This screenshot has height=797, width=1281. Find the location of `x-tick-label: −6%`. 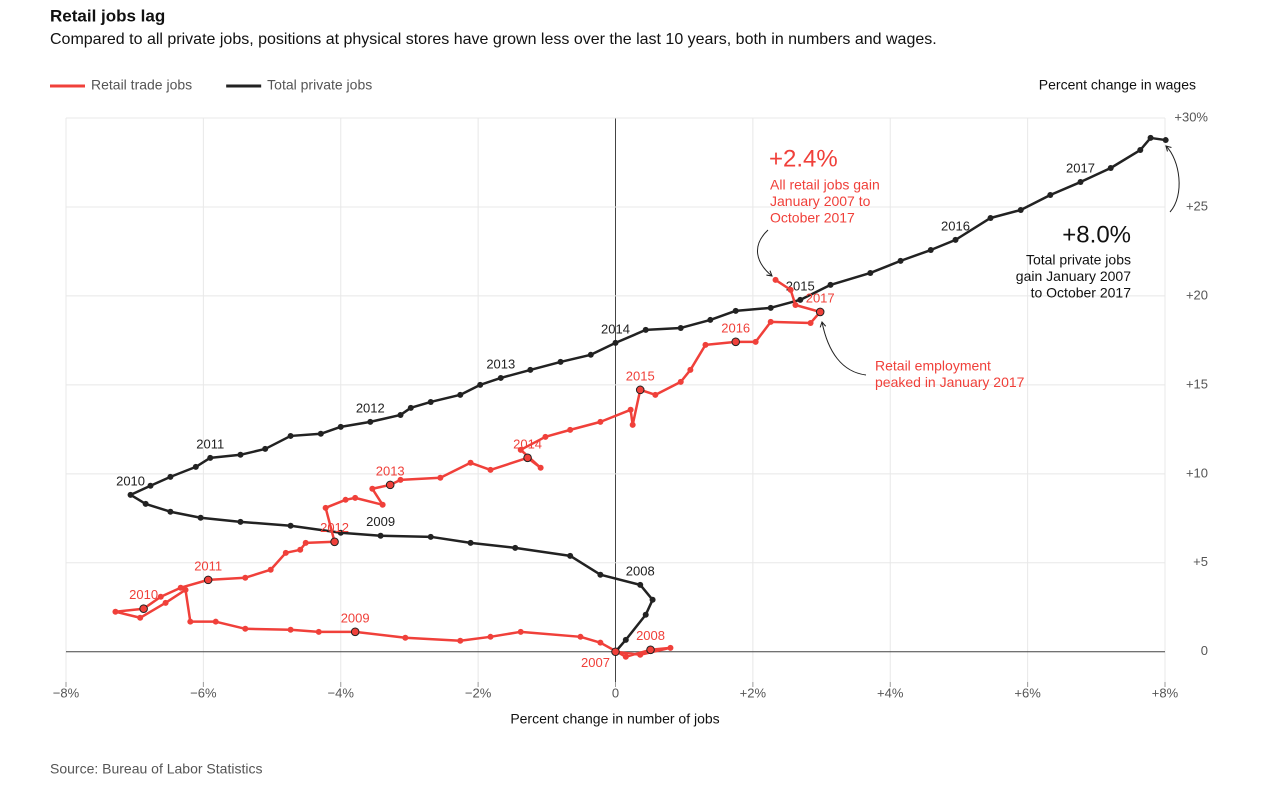

x-tick-label: −6% is located at coordinates (203, 692).